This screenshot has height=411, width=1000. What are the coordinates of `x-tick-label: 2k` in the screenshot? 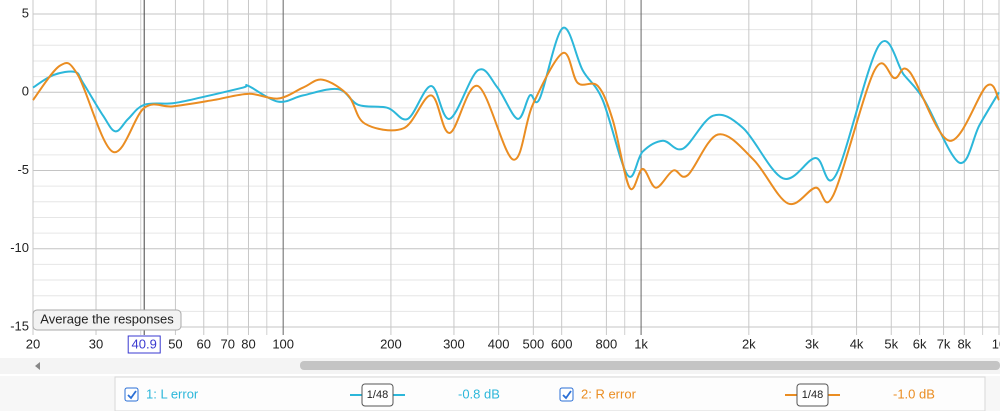 It's located at (749, 343).